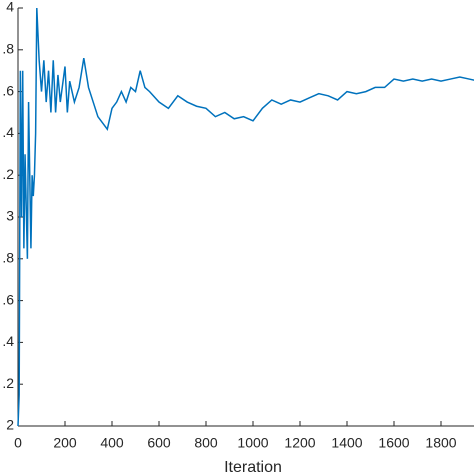  Describe the element at coordinates (65, 443) in the screenshot. I see `x-tick-label: 200` at that location.